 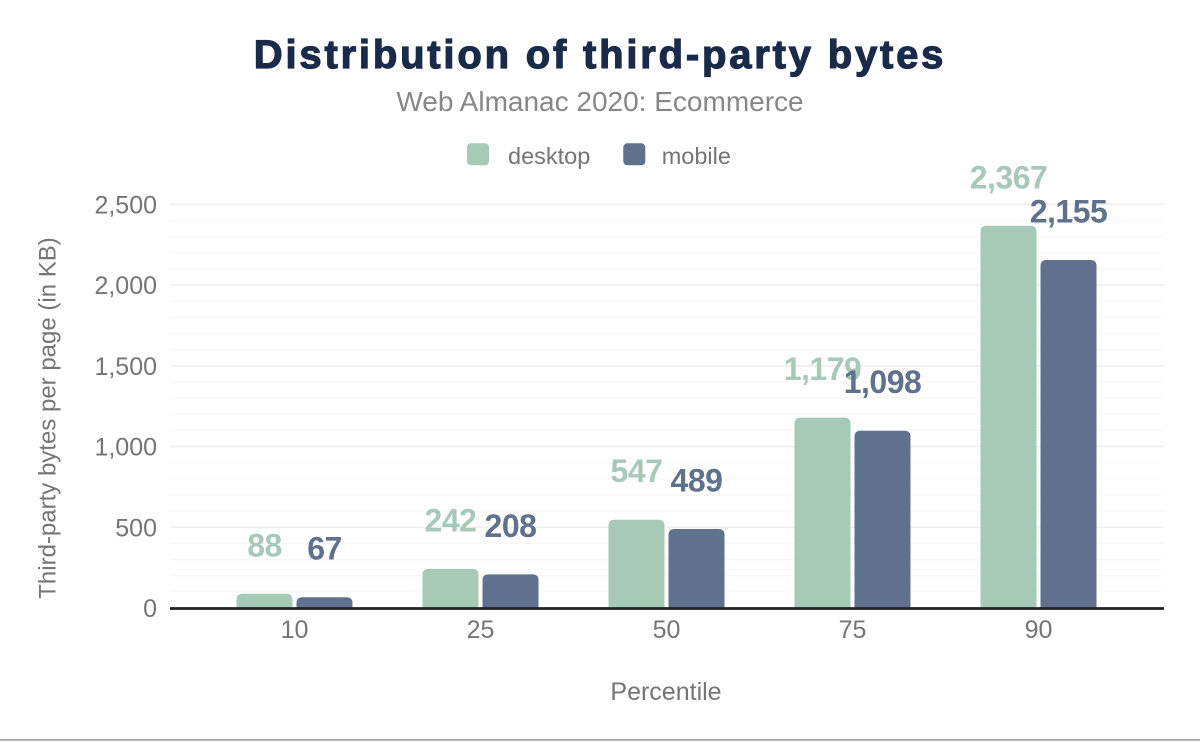 What do you see at coordinates (264, 545) in the screenshot?
I see `svg-text: 88` at bounding box center [264, 545].